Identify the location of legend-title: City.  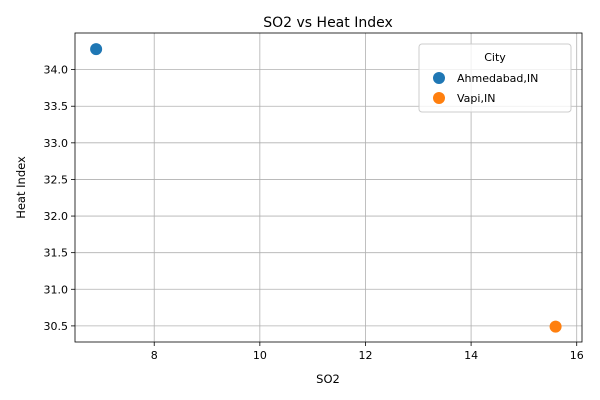
(495, 57).